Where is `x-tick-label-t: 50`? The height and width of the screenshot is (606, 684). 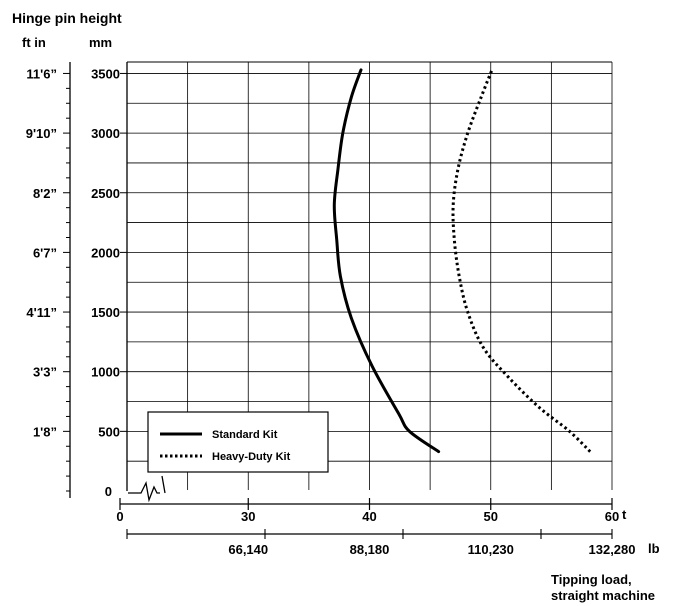 x-tick-label-t: 50 is located at coordinates (491, 516).